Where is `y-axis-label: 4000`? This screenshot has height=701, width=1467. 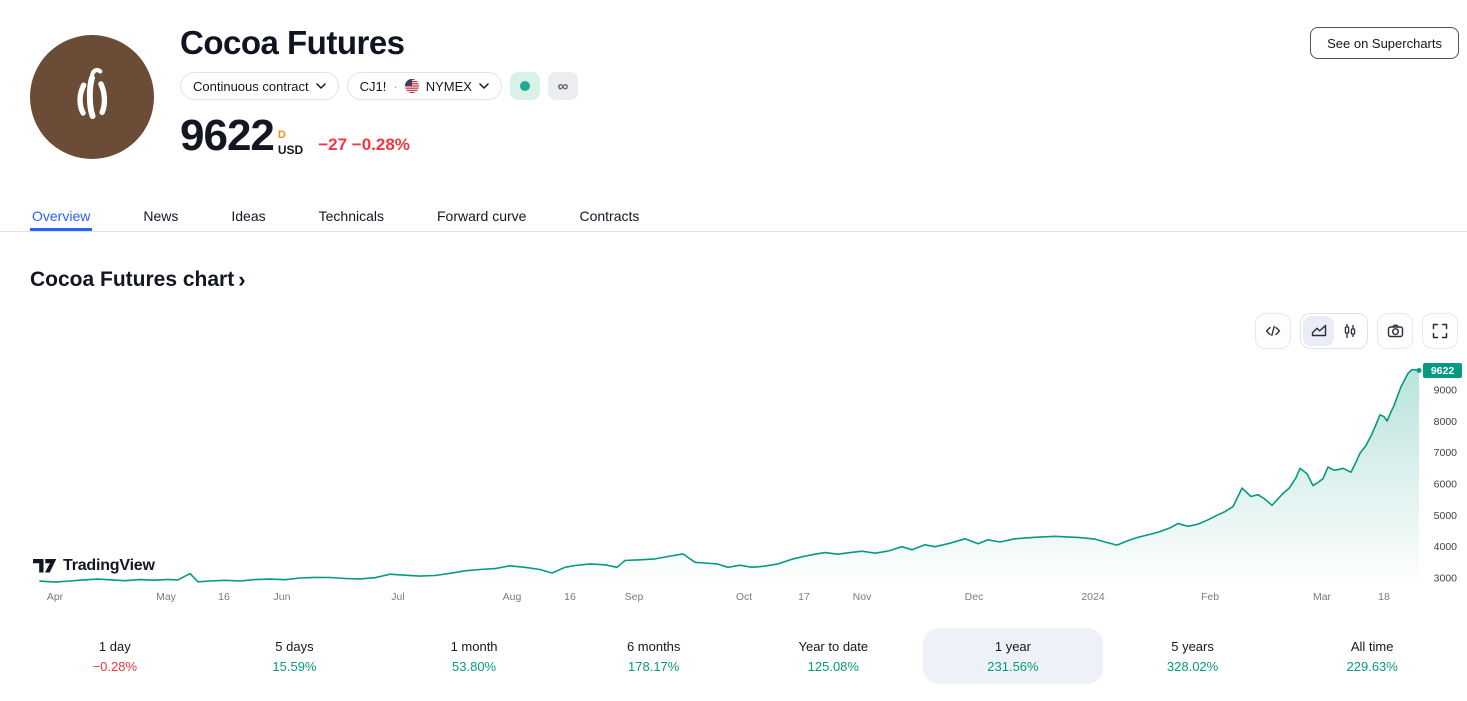
y-axis-label: 4000 is located at coordinates (1446, 547).